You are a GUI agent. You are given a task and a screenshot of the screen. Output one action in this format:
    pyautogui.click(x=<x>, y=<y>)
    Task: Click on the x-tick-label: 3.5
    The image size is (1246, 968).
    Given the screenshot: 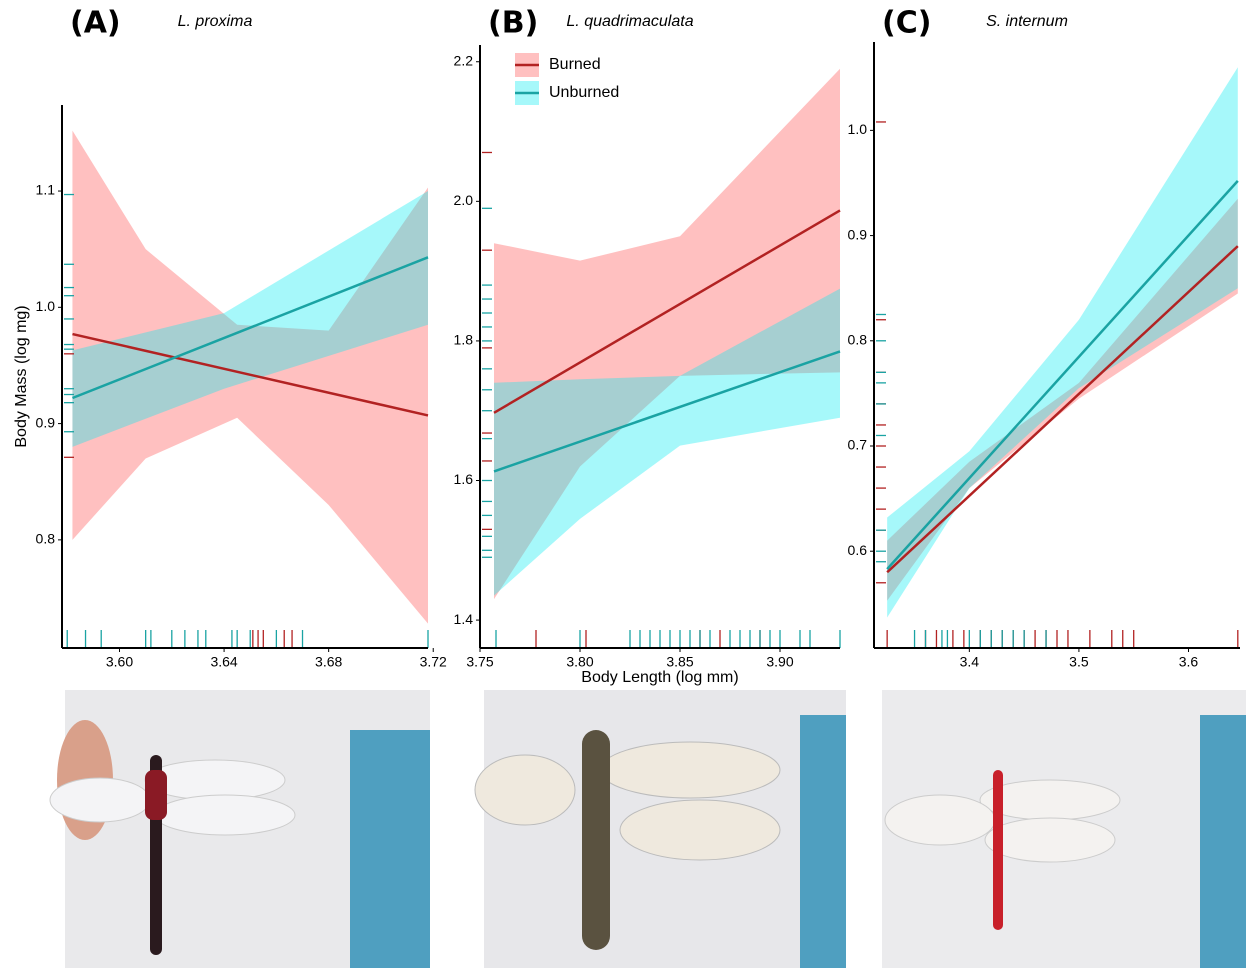 What is the action you would take?
    pyautogui.click(x=1079, y=662)
    